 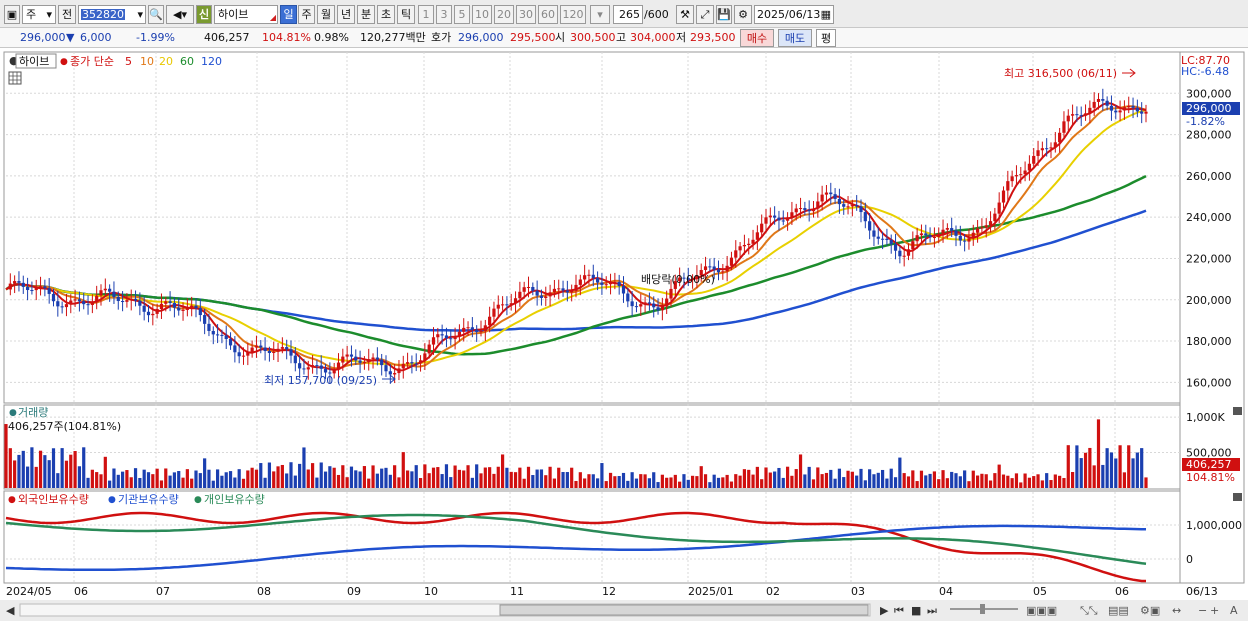 What do you see at coordinates (389, 379) in the screenshot?
I see `arrow-right-icon` at bounding box center [389, 379].